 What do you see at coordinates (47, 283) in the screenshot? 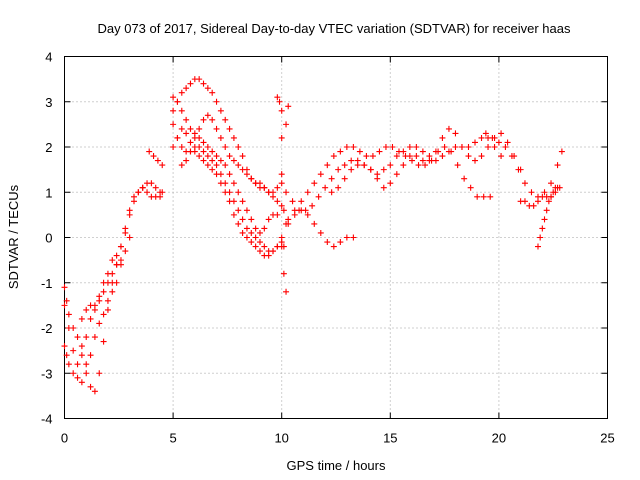
I see `y-tick-label: -1` at bounding box center [47, 283].